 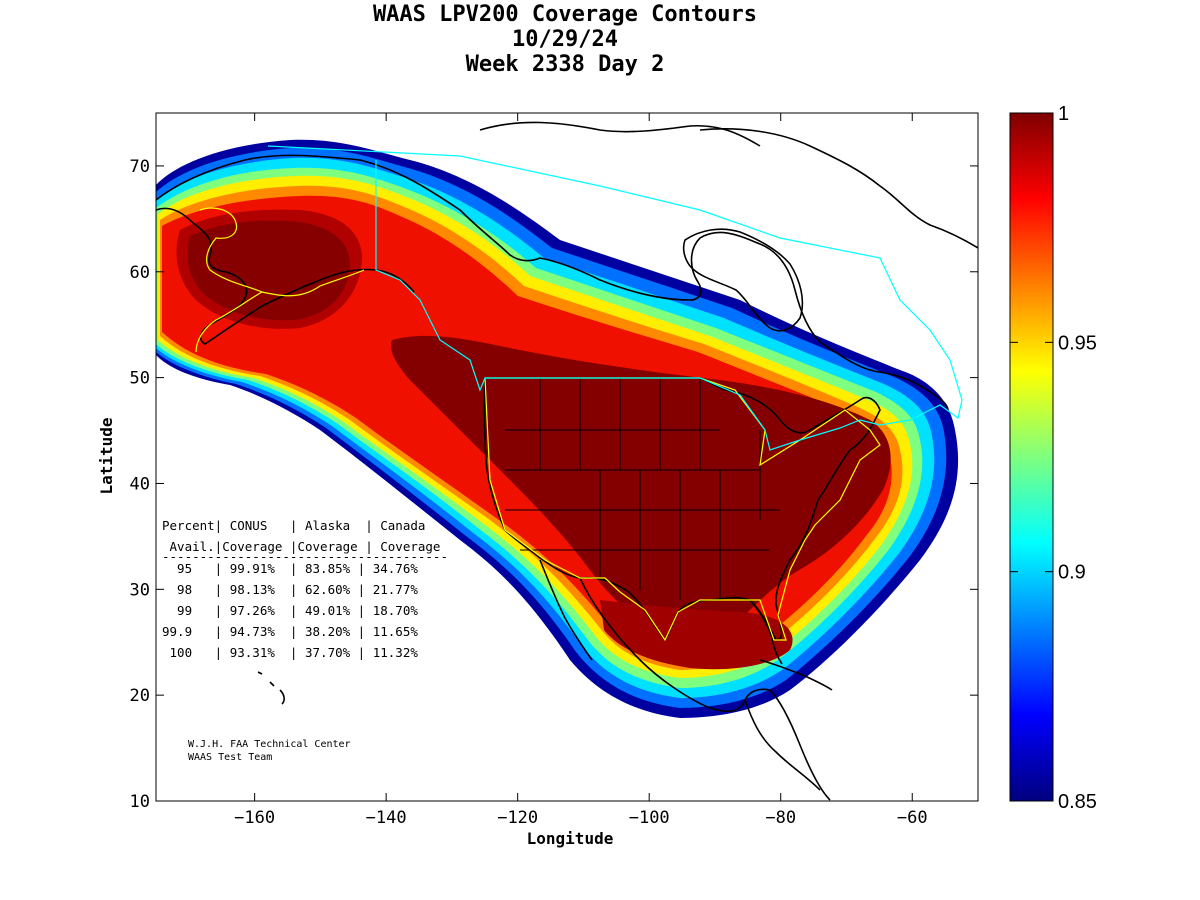 What do you see at coordinates (1072, 573) in the screenshot?
I see `colorbar-tick-label: 0.9` at bounding box center [1072, 573].